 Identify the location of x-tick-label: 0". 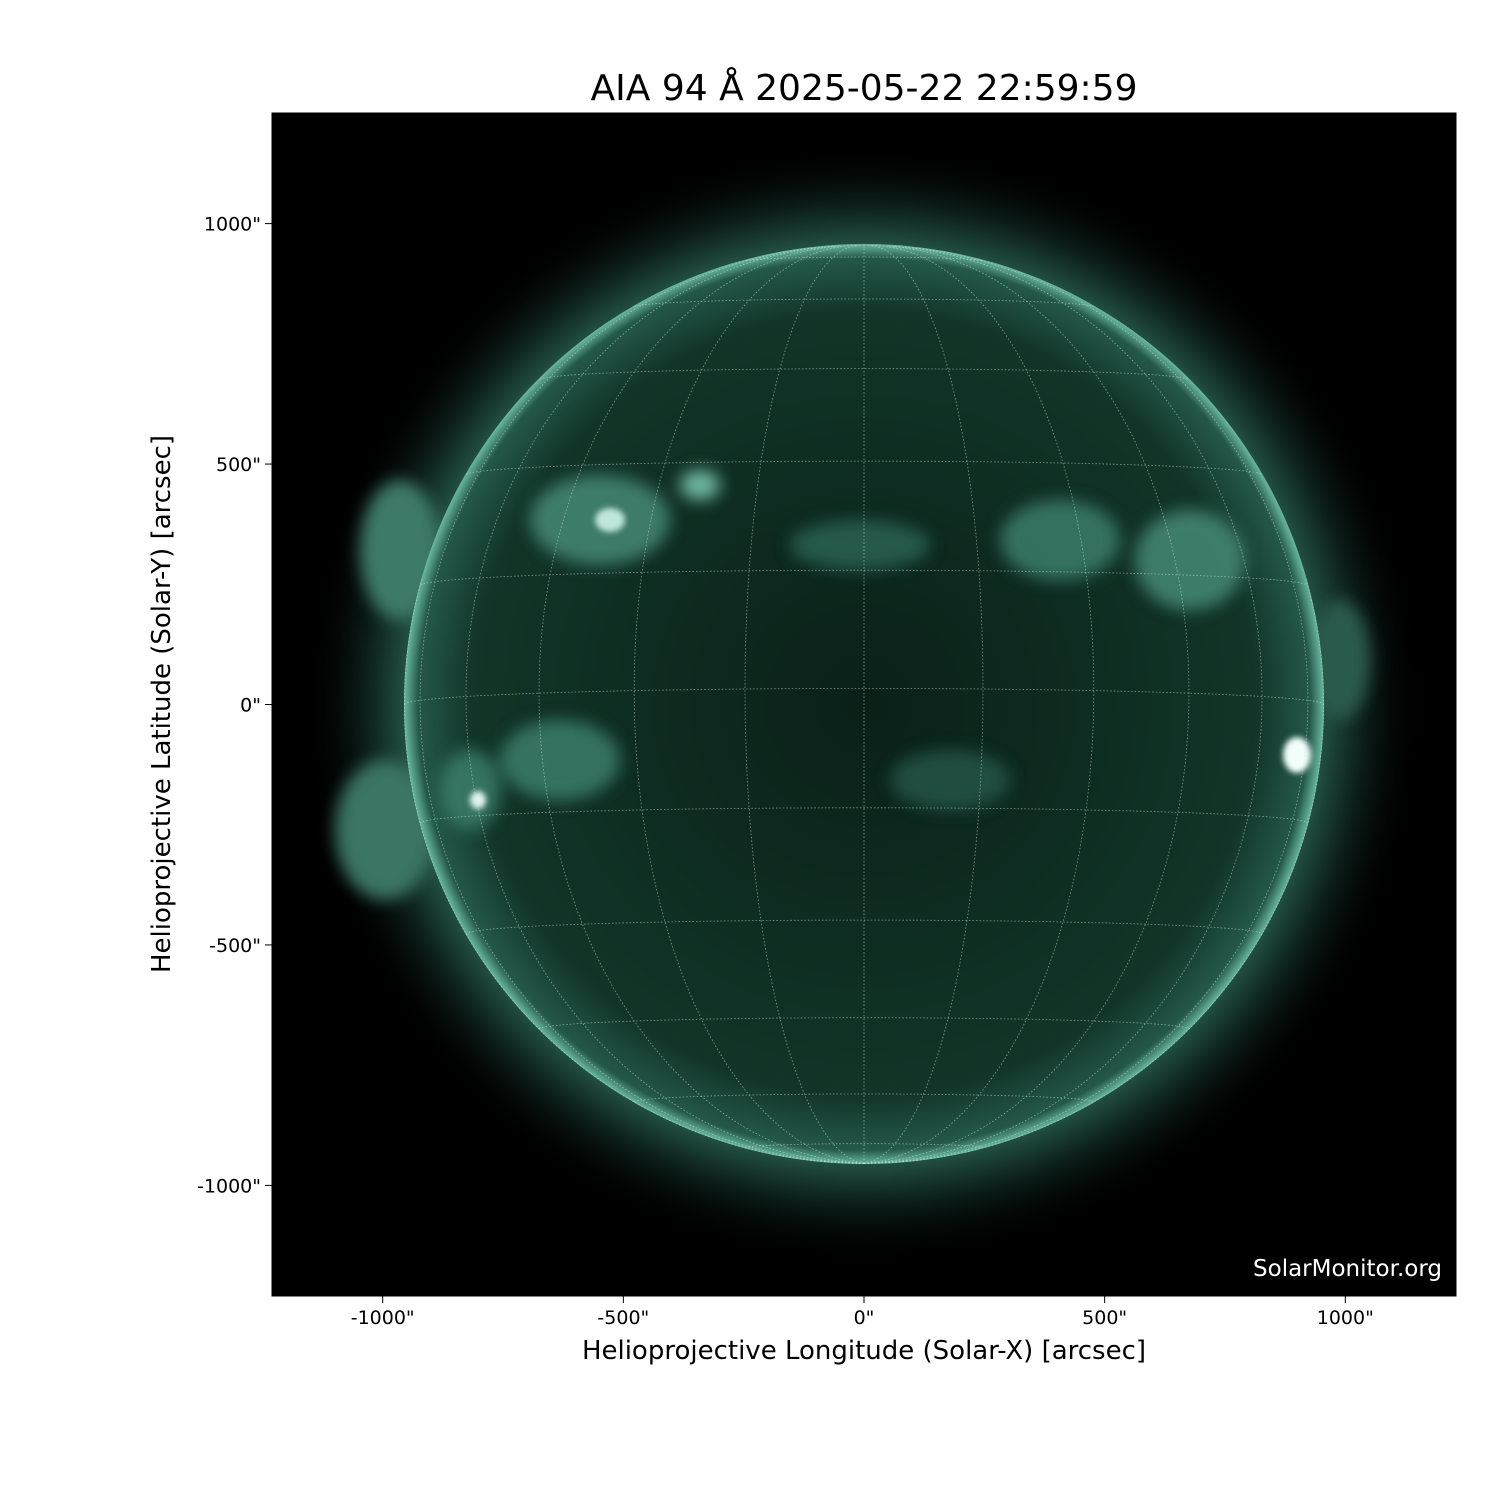
(864, 1318).